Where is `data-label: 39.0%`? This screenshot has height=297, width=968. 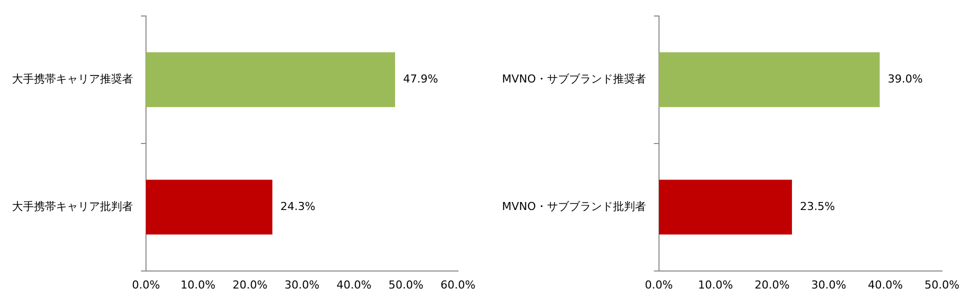
data-label: 39.0% is located at coordinates (905, 79).